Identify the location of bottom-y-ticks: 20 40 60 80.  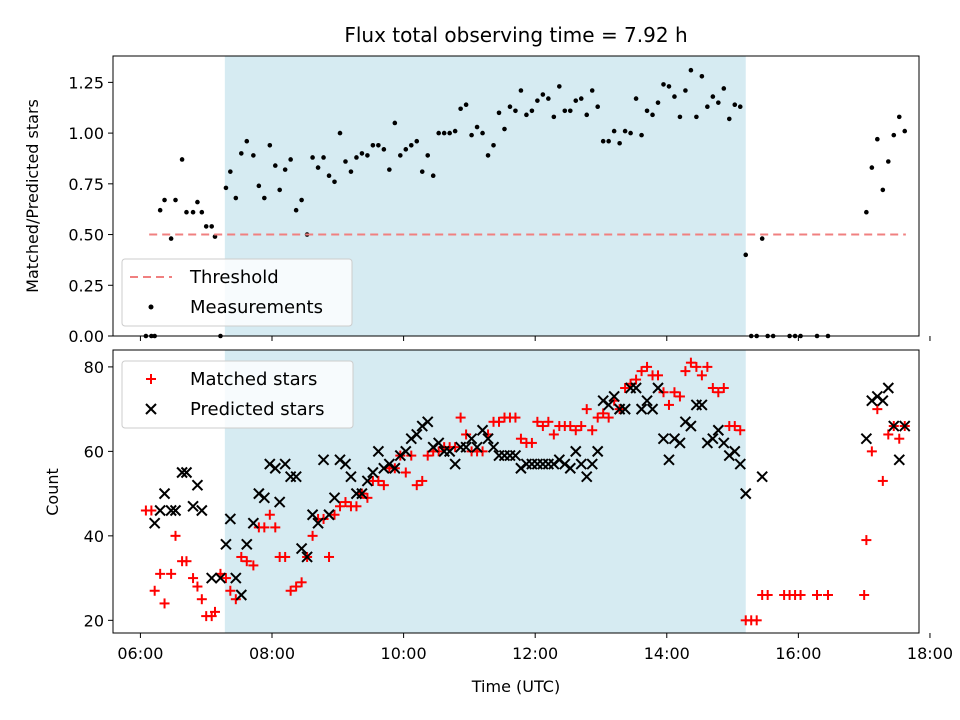
(98, 494).